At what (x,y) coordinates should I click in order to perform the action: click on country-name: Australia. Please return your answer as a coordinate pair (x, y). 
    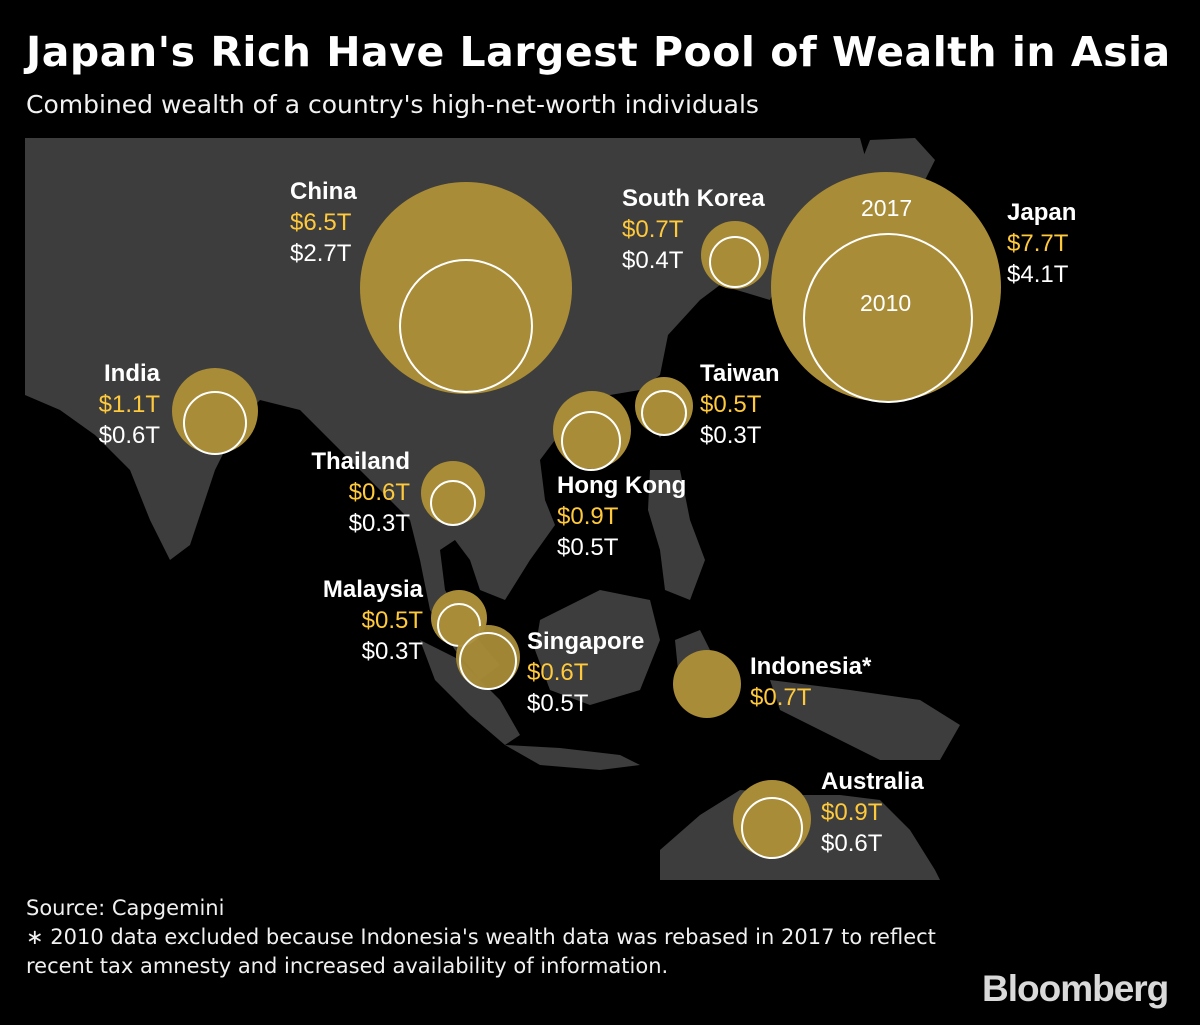
    Looking at the image, I should click on (872, 781).